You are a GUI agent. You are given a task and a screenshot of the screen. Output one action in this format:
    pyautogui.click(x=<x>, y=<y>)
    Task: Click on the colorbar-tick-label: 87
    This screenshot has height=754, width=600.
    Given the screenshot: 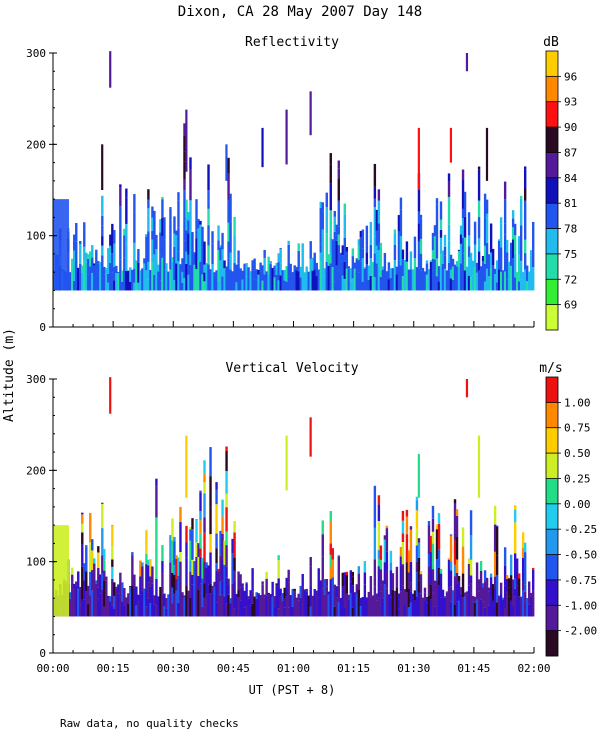 What is the action you would take?
    pyautogui.click(x=570, y=152)
    